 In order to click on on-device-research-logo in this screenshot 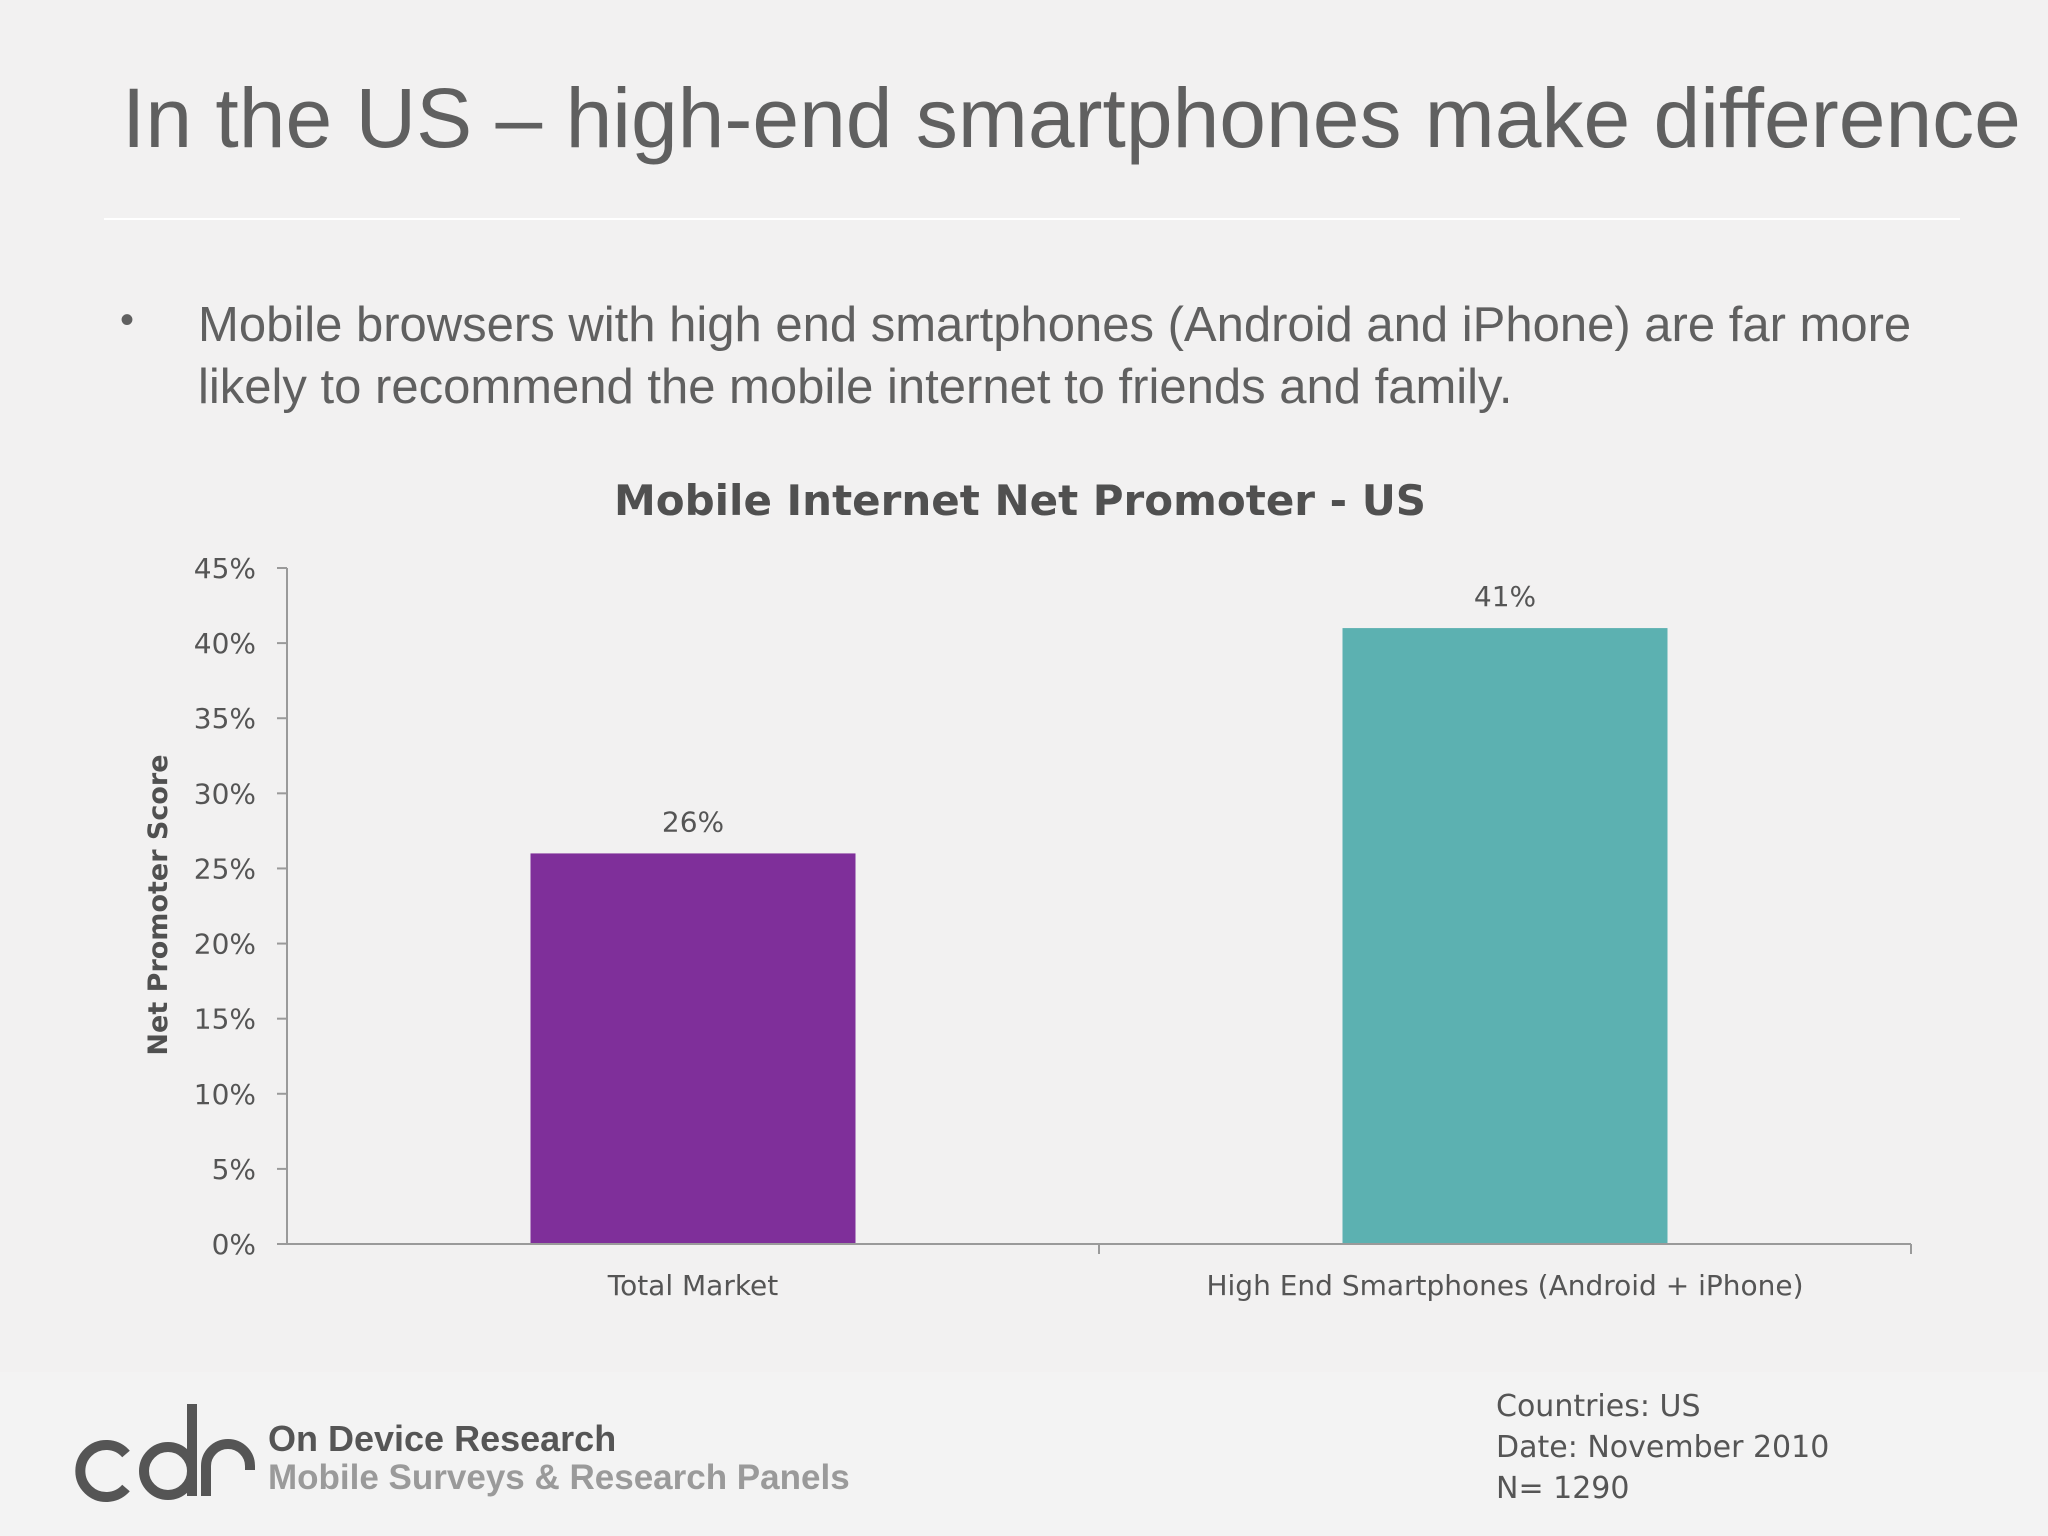, I will do `click(163, 1453)`.